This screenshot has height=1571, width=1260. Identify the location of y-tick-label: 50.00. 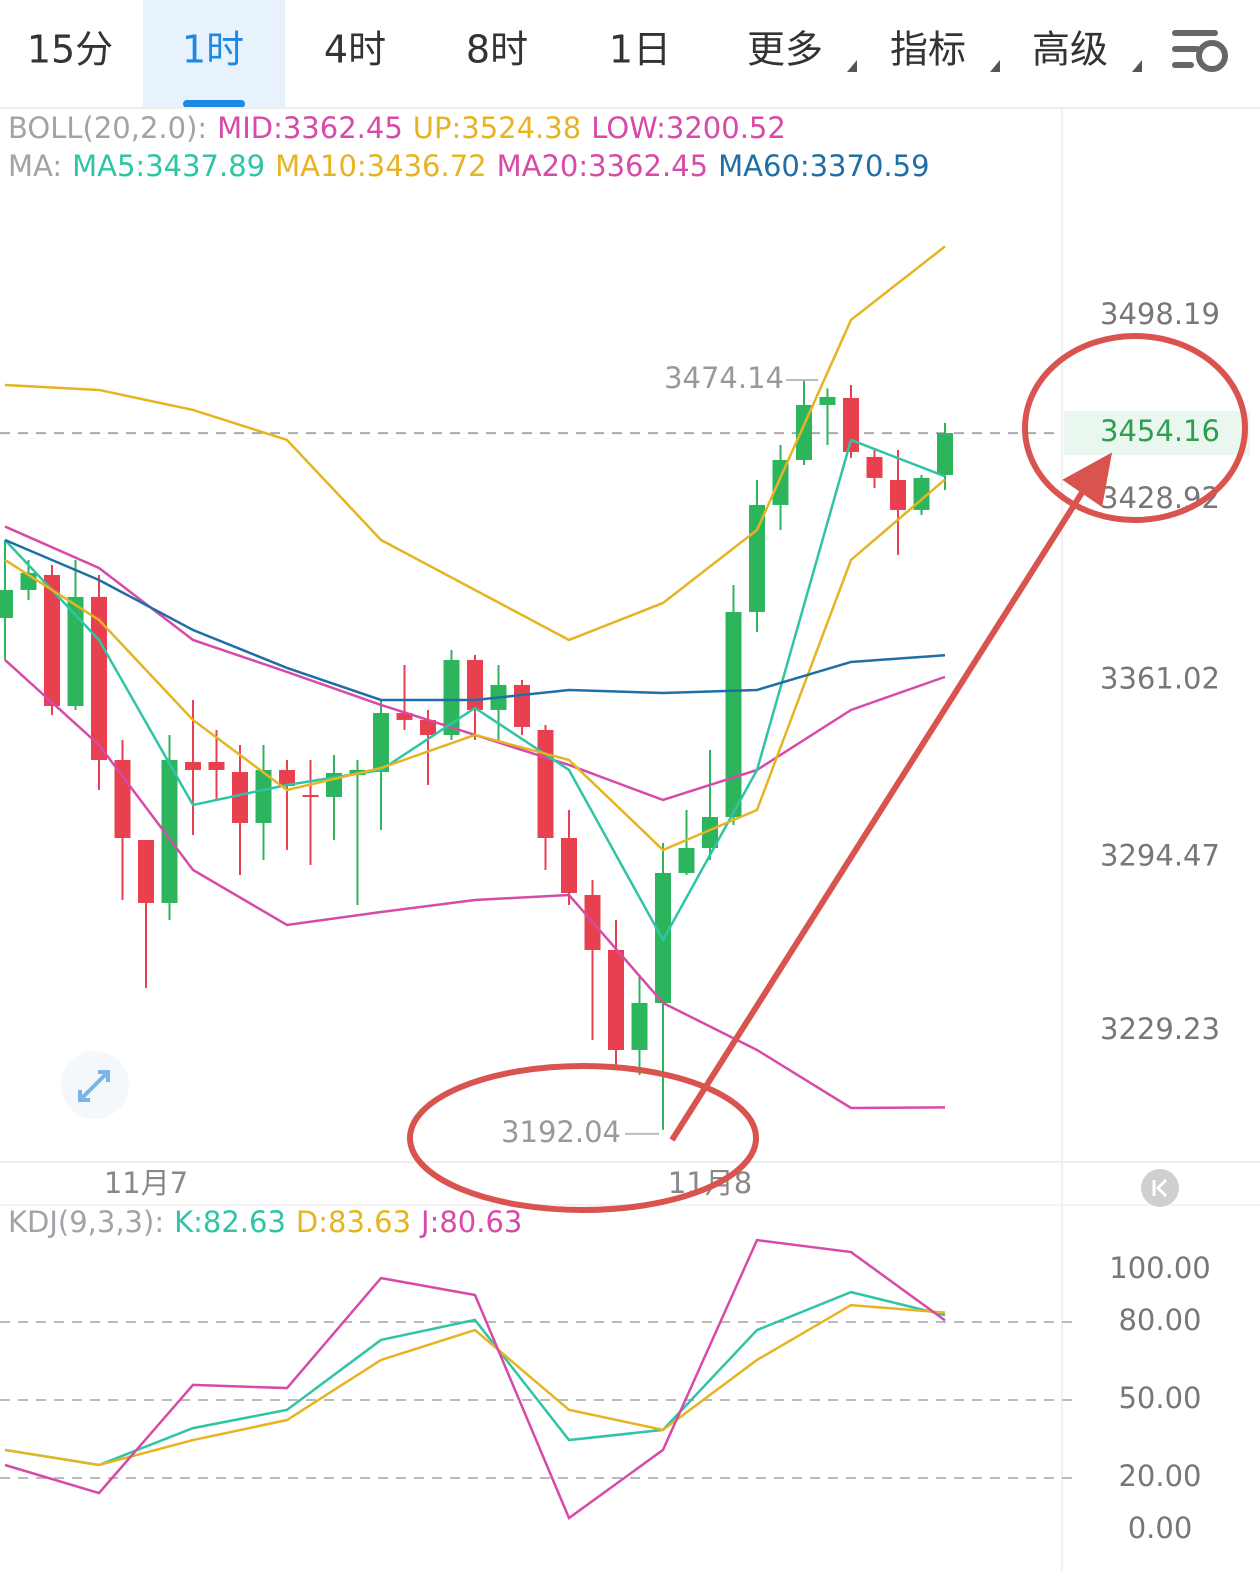
(1159, 1398).